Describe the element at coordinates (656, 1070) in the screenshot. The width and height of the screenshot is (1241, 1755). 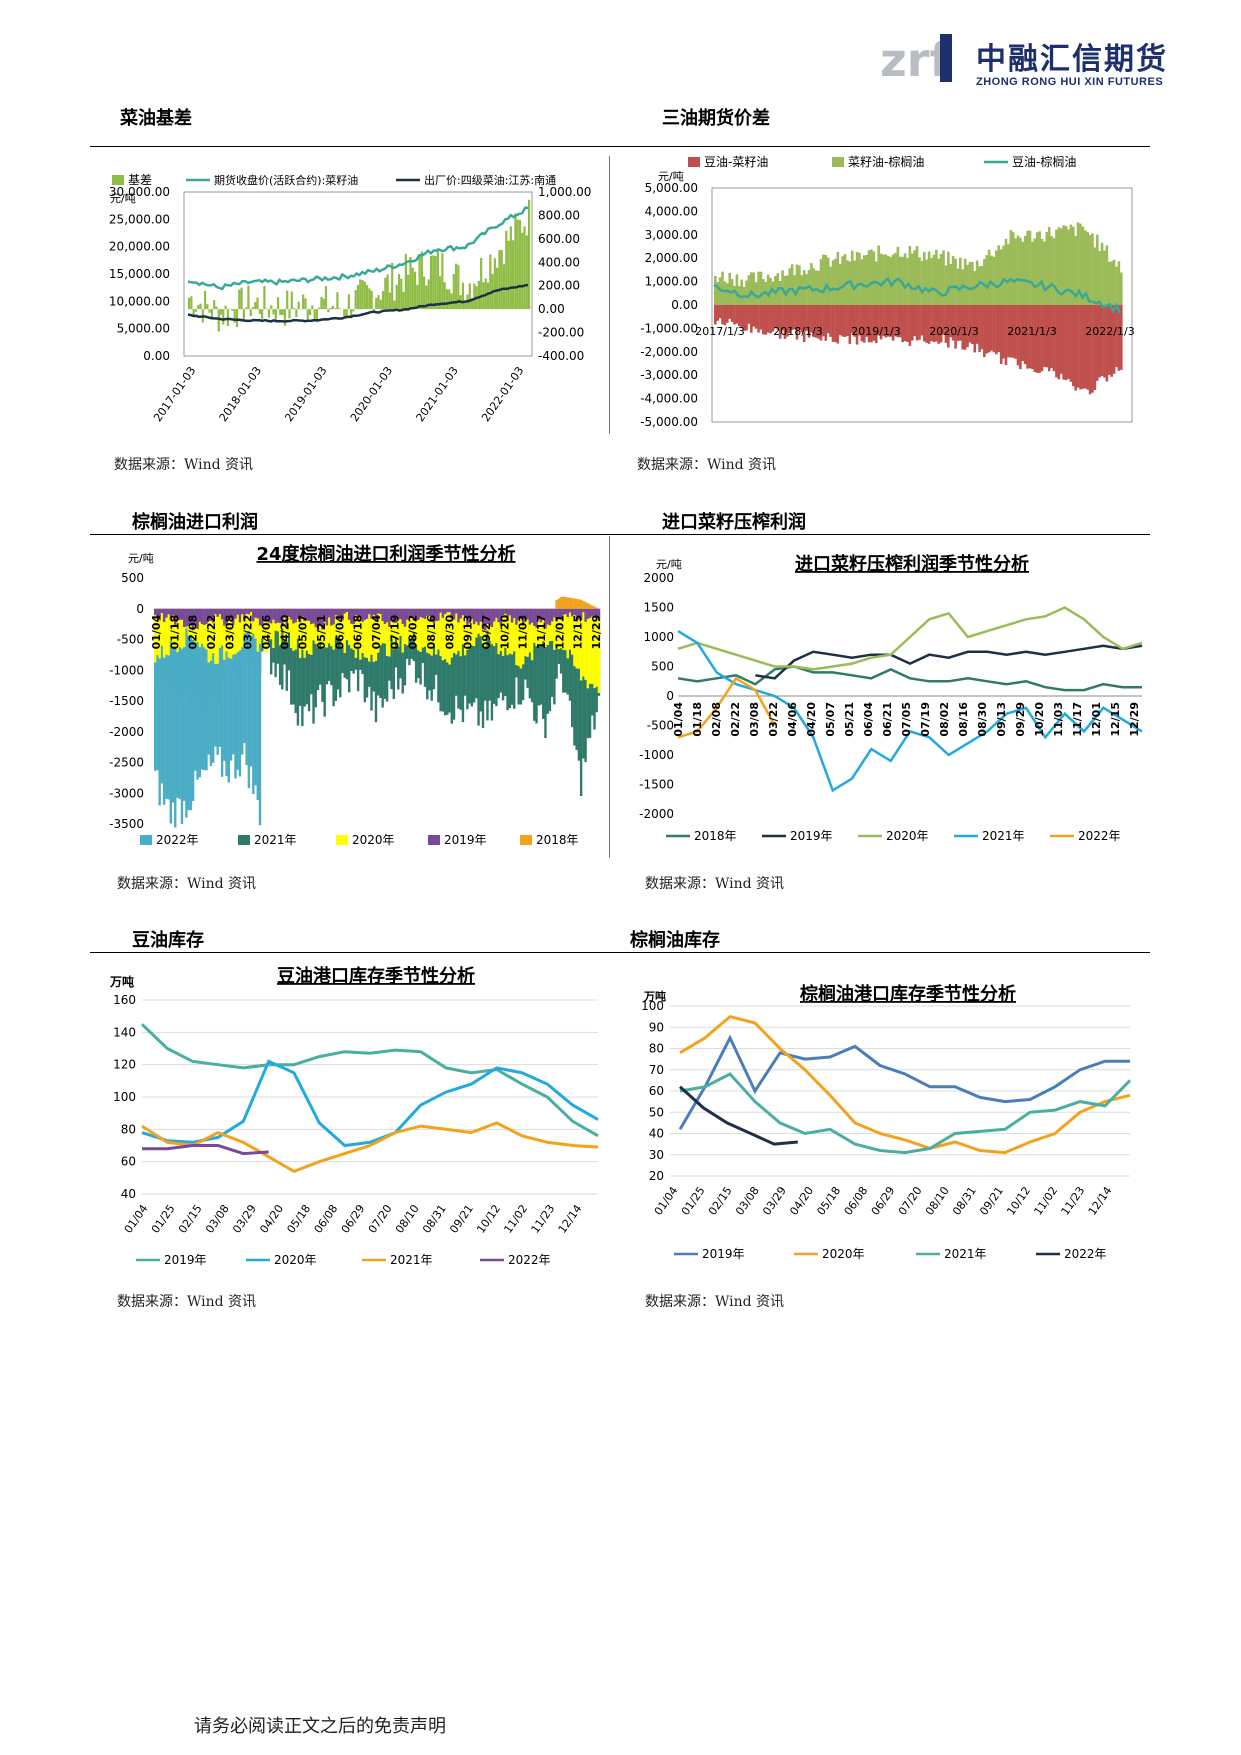
I see `y-tick: 70` at that location.